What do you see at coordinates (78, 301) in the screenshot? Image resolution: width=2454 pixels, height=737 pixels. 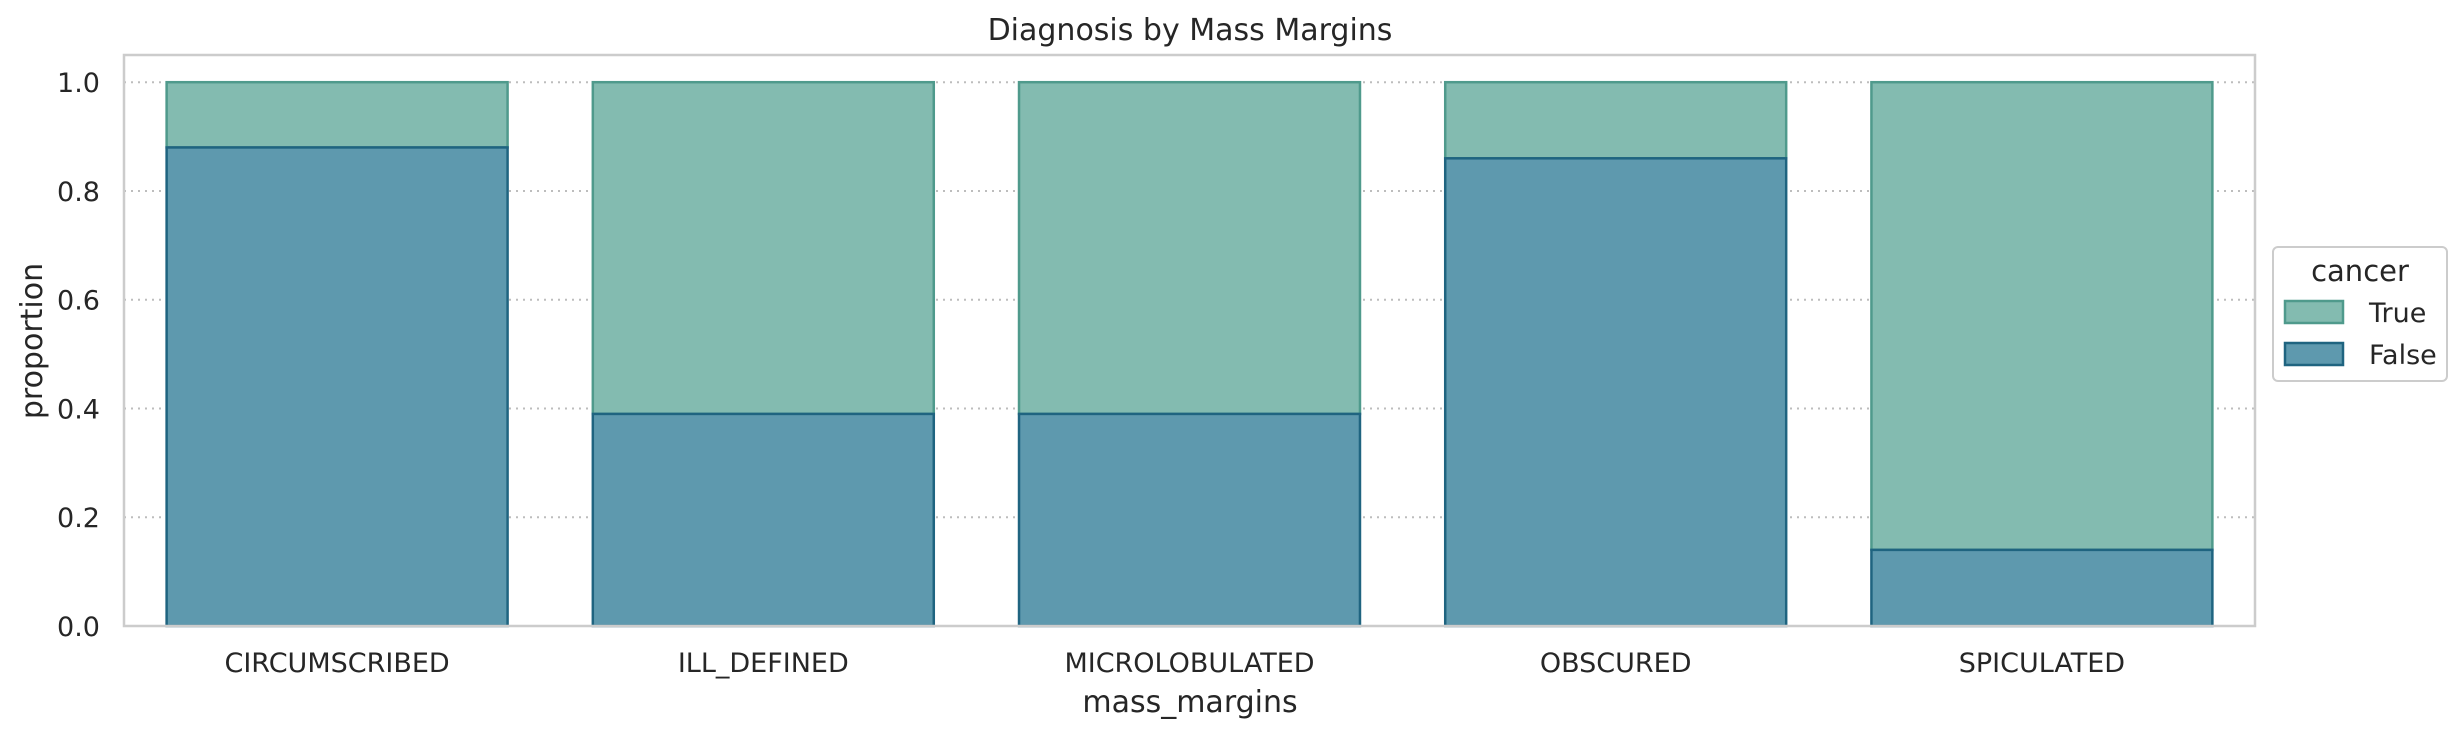 I see `y-tick-label: 0.6` at bounding box center [78, 301].